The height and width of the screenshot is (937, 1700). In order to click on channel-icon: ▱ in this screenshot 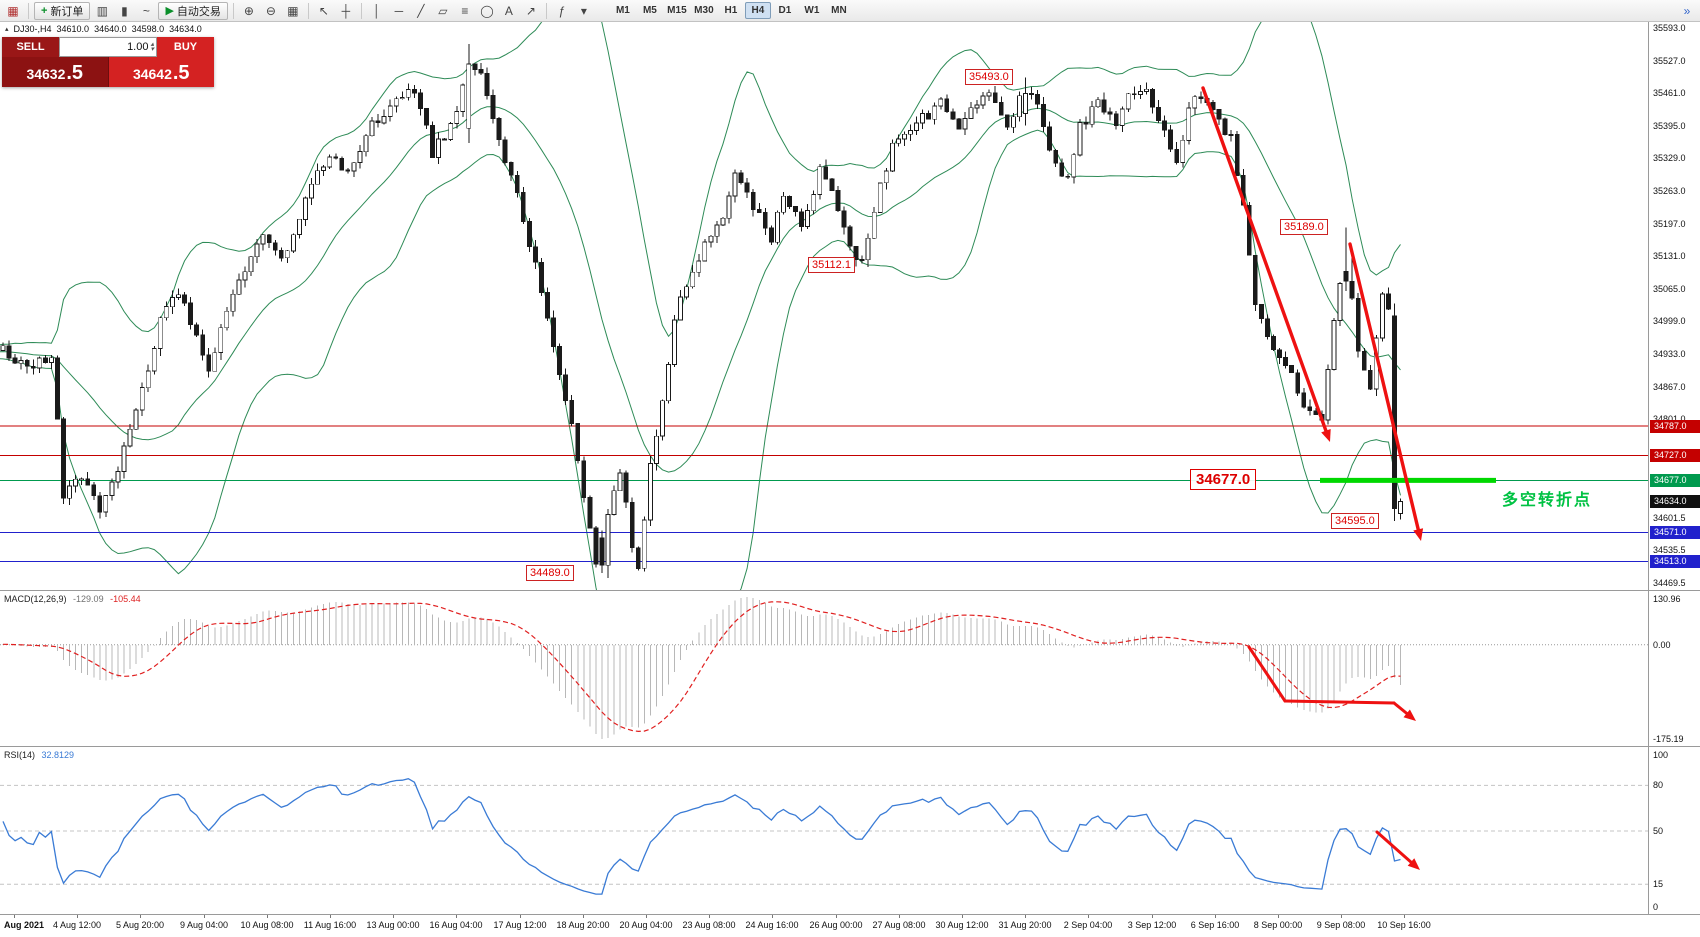, I will do `click(443, 10)`.